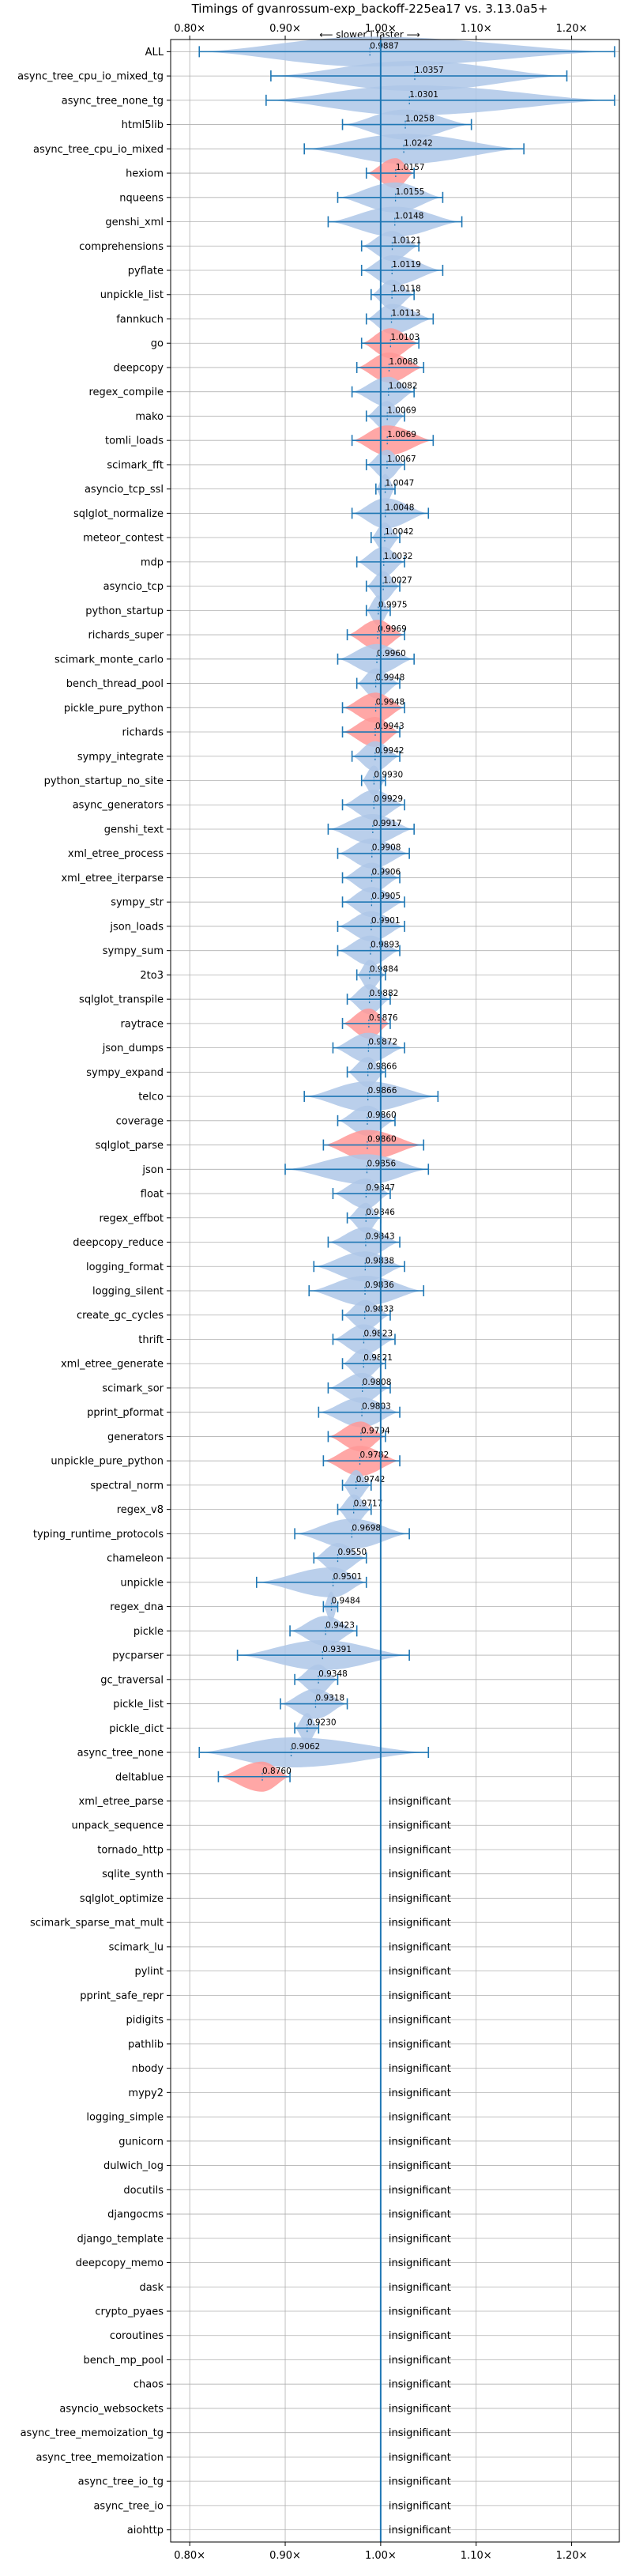  I want to click on benchmark-name: generators, so click(136, 1437).